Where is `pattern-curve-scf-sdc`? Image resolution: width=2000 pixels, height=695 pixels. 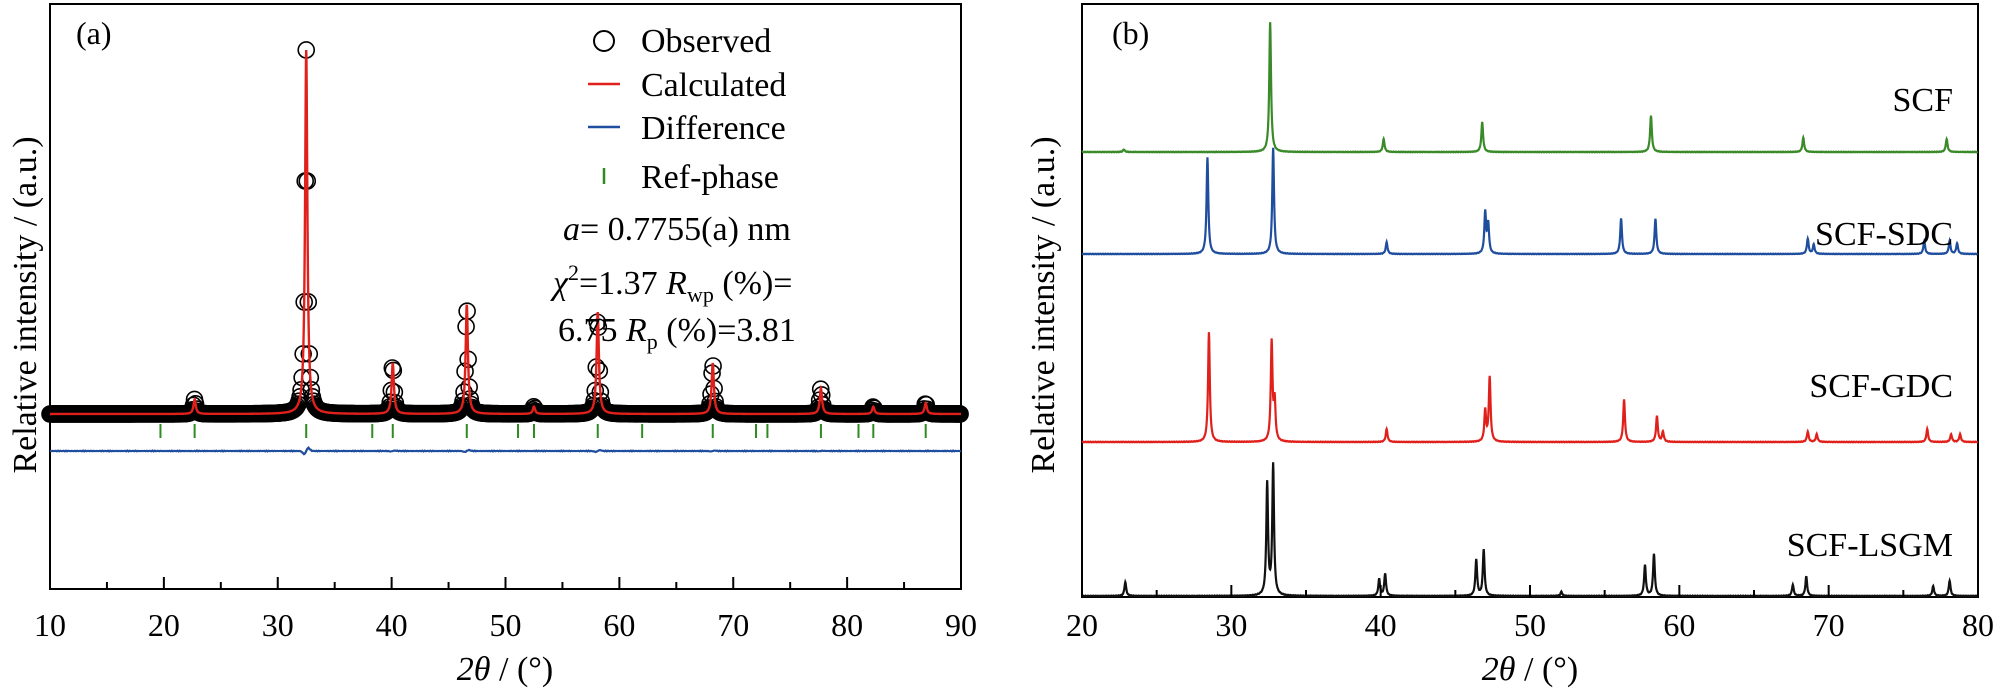
pattern-curve-scf-sdc is located at coordinates (1529, 201).